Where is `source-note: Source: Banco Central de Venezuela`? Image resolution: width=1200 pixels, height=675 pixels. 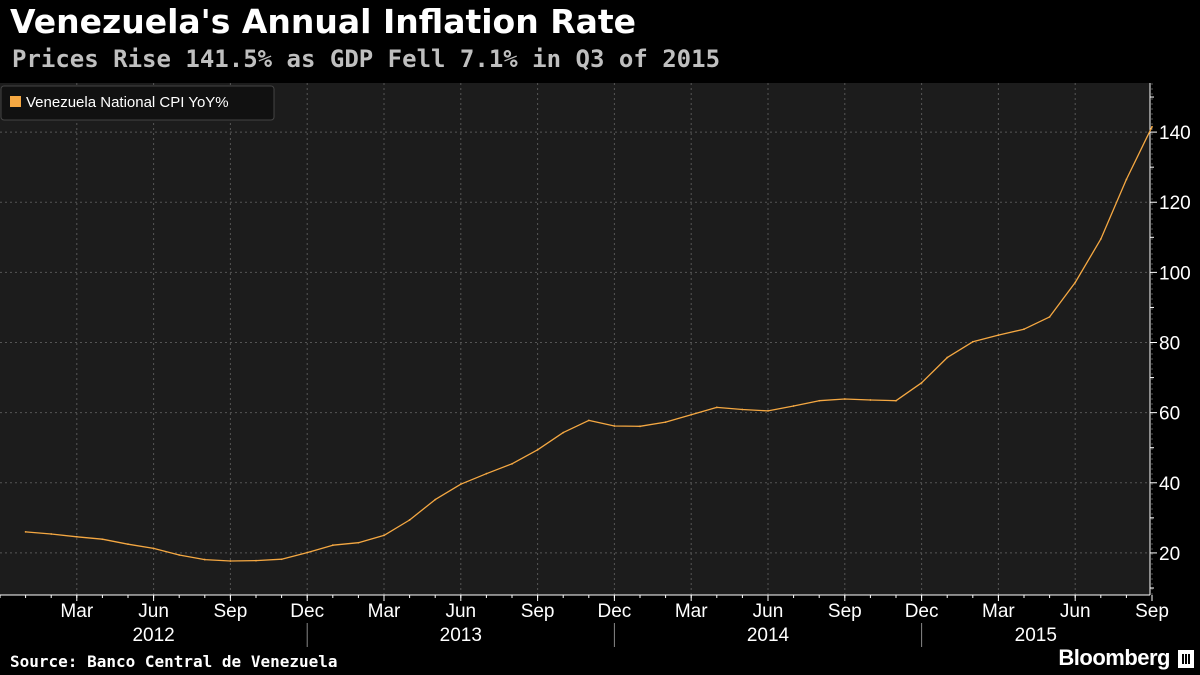
source-note: Source: Banco Central de Venezuela is located at coordinates (174, 661).